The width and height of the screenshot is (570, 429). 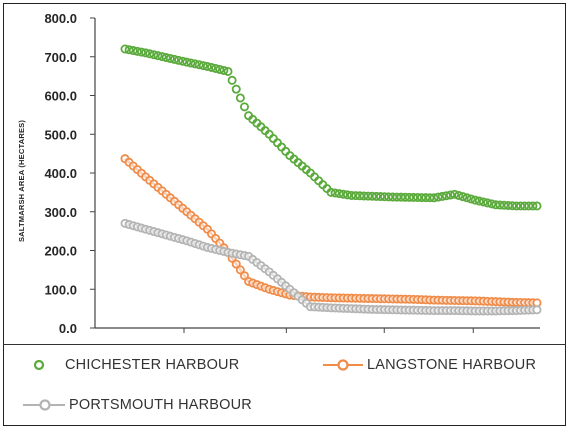 I want to click on y-tick-label: 300.0, so click(x=60, y=212).